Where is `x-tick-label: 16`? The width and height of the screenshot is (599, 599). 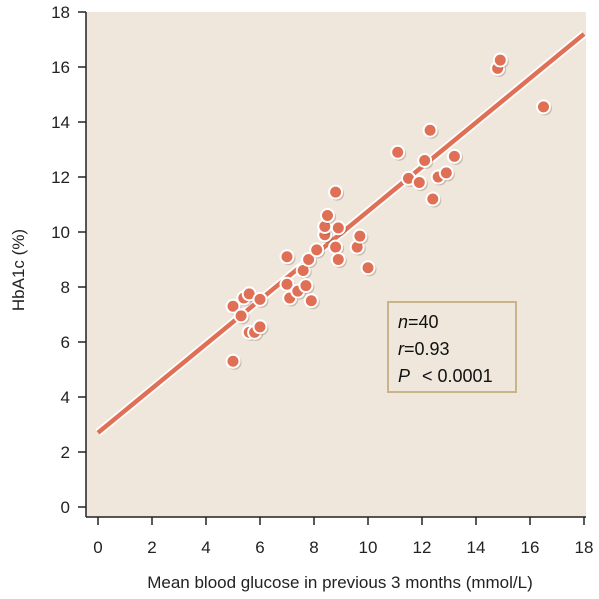 x-tick-label: 16 is located at coordinates (530, 547).